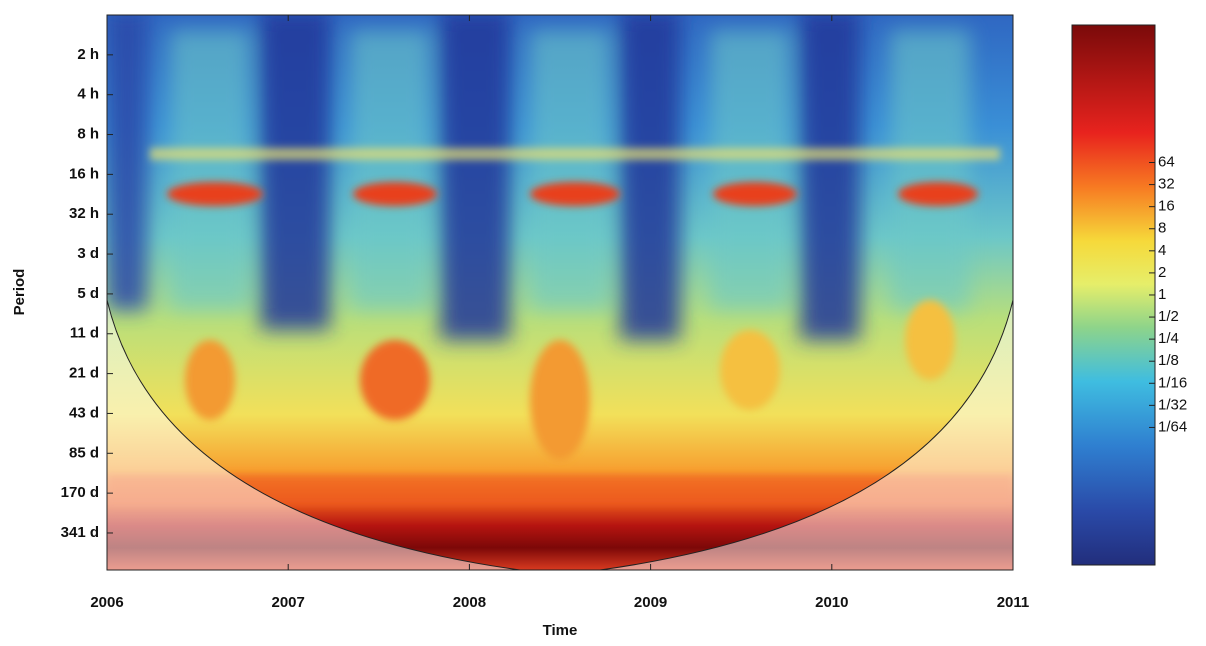 This screenshot has width=1206, height=646. Describe the element at coordinates (1166, 206) in the screenshot. I see `colorbar-tick-label: 16` at that location.